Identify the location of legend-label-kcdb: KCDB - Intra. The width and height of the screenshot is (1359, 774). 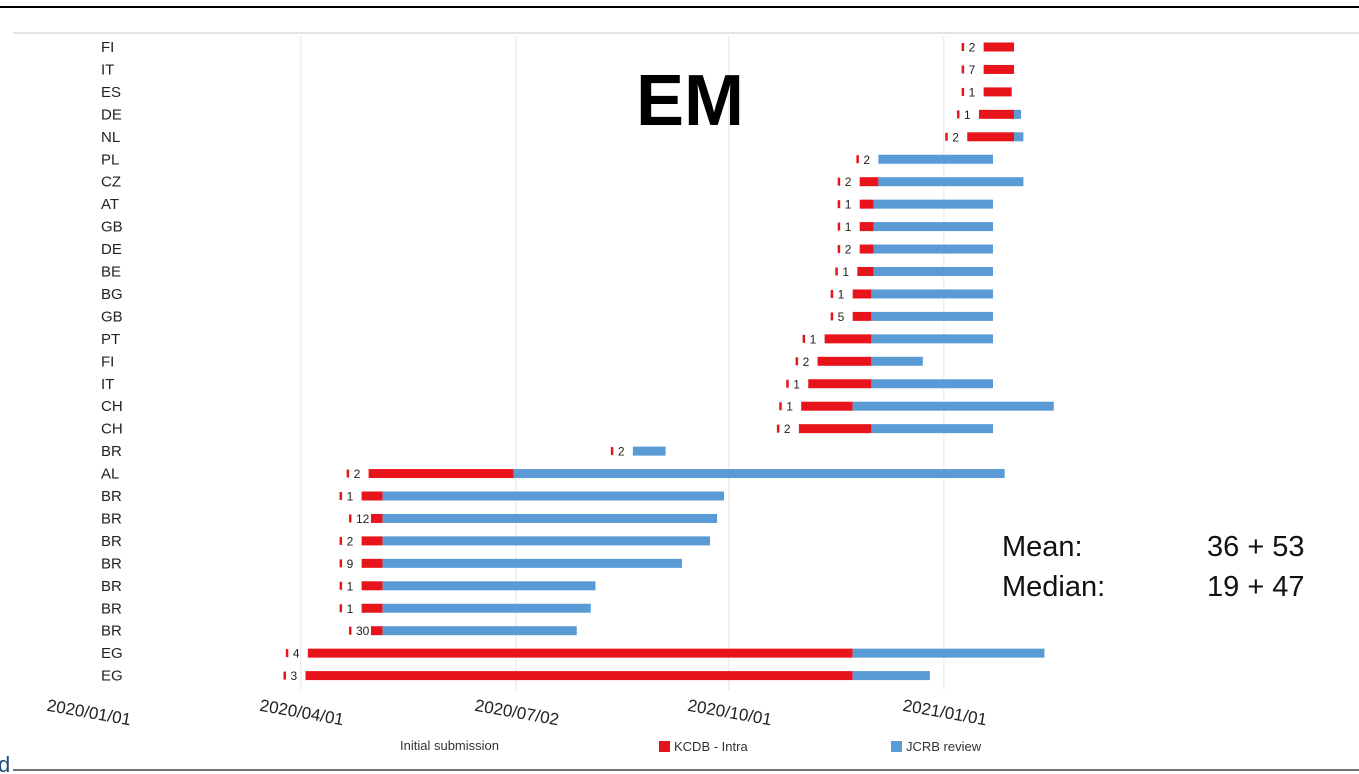
(711, 746).